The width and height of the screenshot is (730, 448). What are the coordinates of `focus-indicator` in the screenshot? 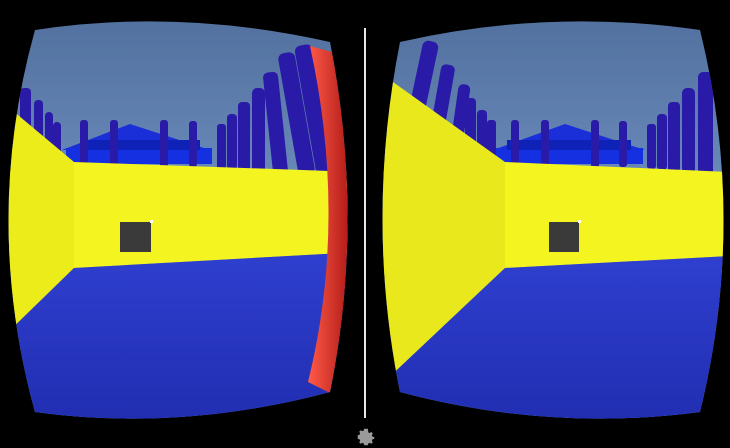 It's located at (328, 220).